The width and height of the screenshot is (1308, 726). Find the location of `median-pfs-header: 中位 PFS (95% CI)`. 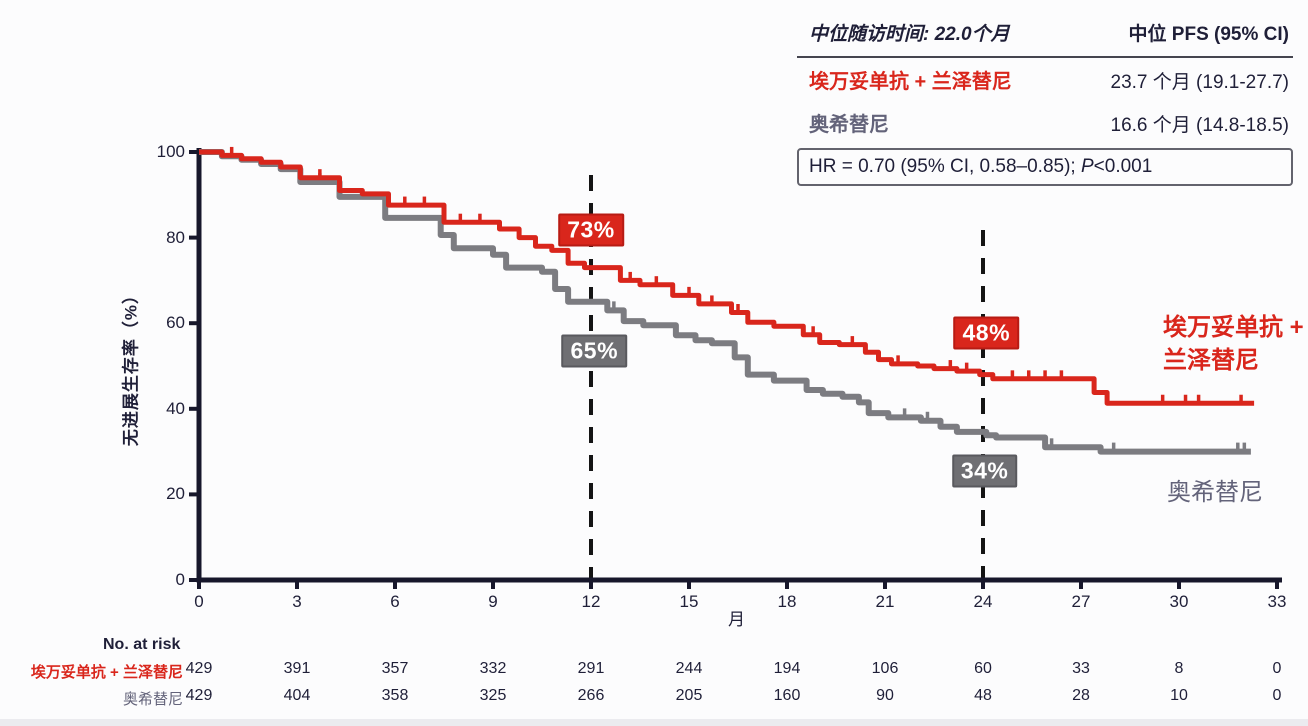

median-pfs-header: 中位 PFS (95% CI) is located at coordinates (1208, 34).